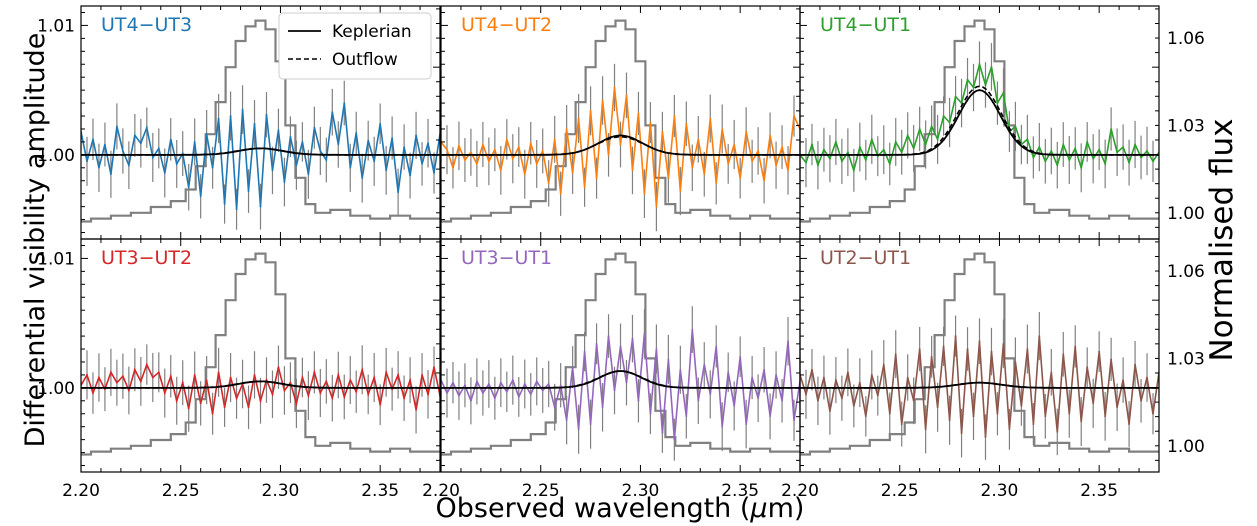  What do you see at coordinates (1002, 122) in the screenshot?
I see `panel-2: UT4−UT1 1.00 1.03 1.06` at bounding box center [1002, 122].